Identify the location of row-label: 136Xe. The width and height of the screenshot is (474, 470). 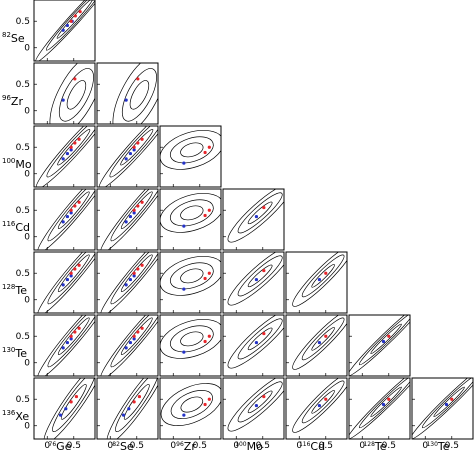
(15, 416).